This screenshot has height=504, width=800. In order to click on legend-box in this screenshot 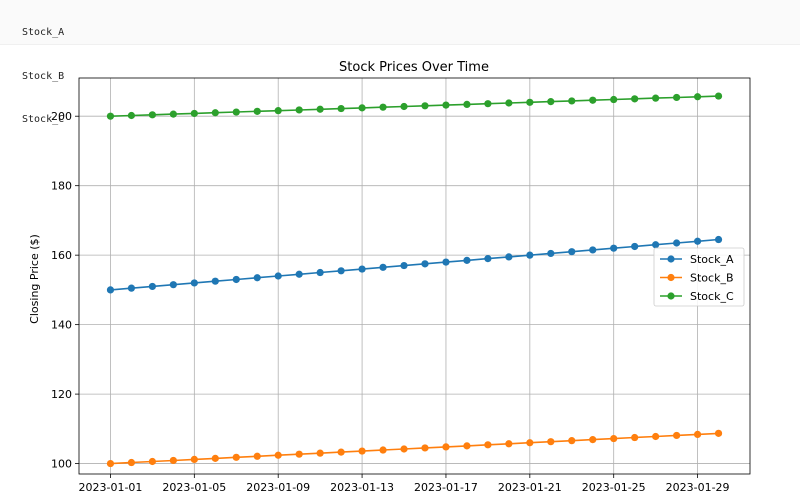, I will do `click(699, 277)`.